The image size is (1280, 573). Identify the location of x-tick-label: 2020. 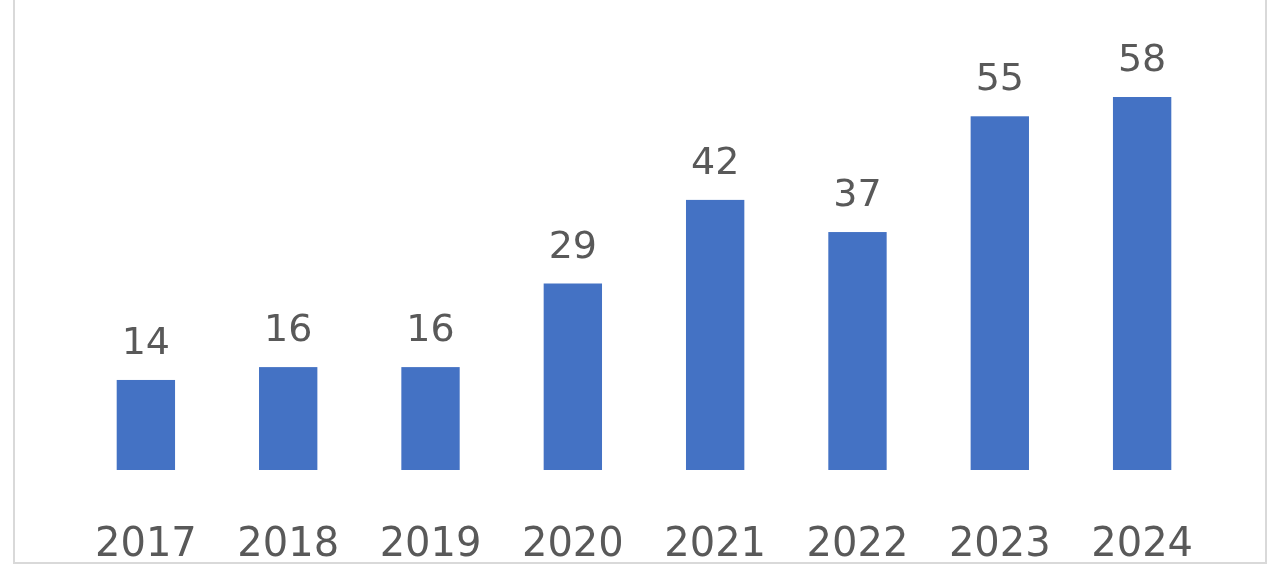
(572, 542).